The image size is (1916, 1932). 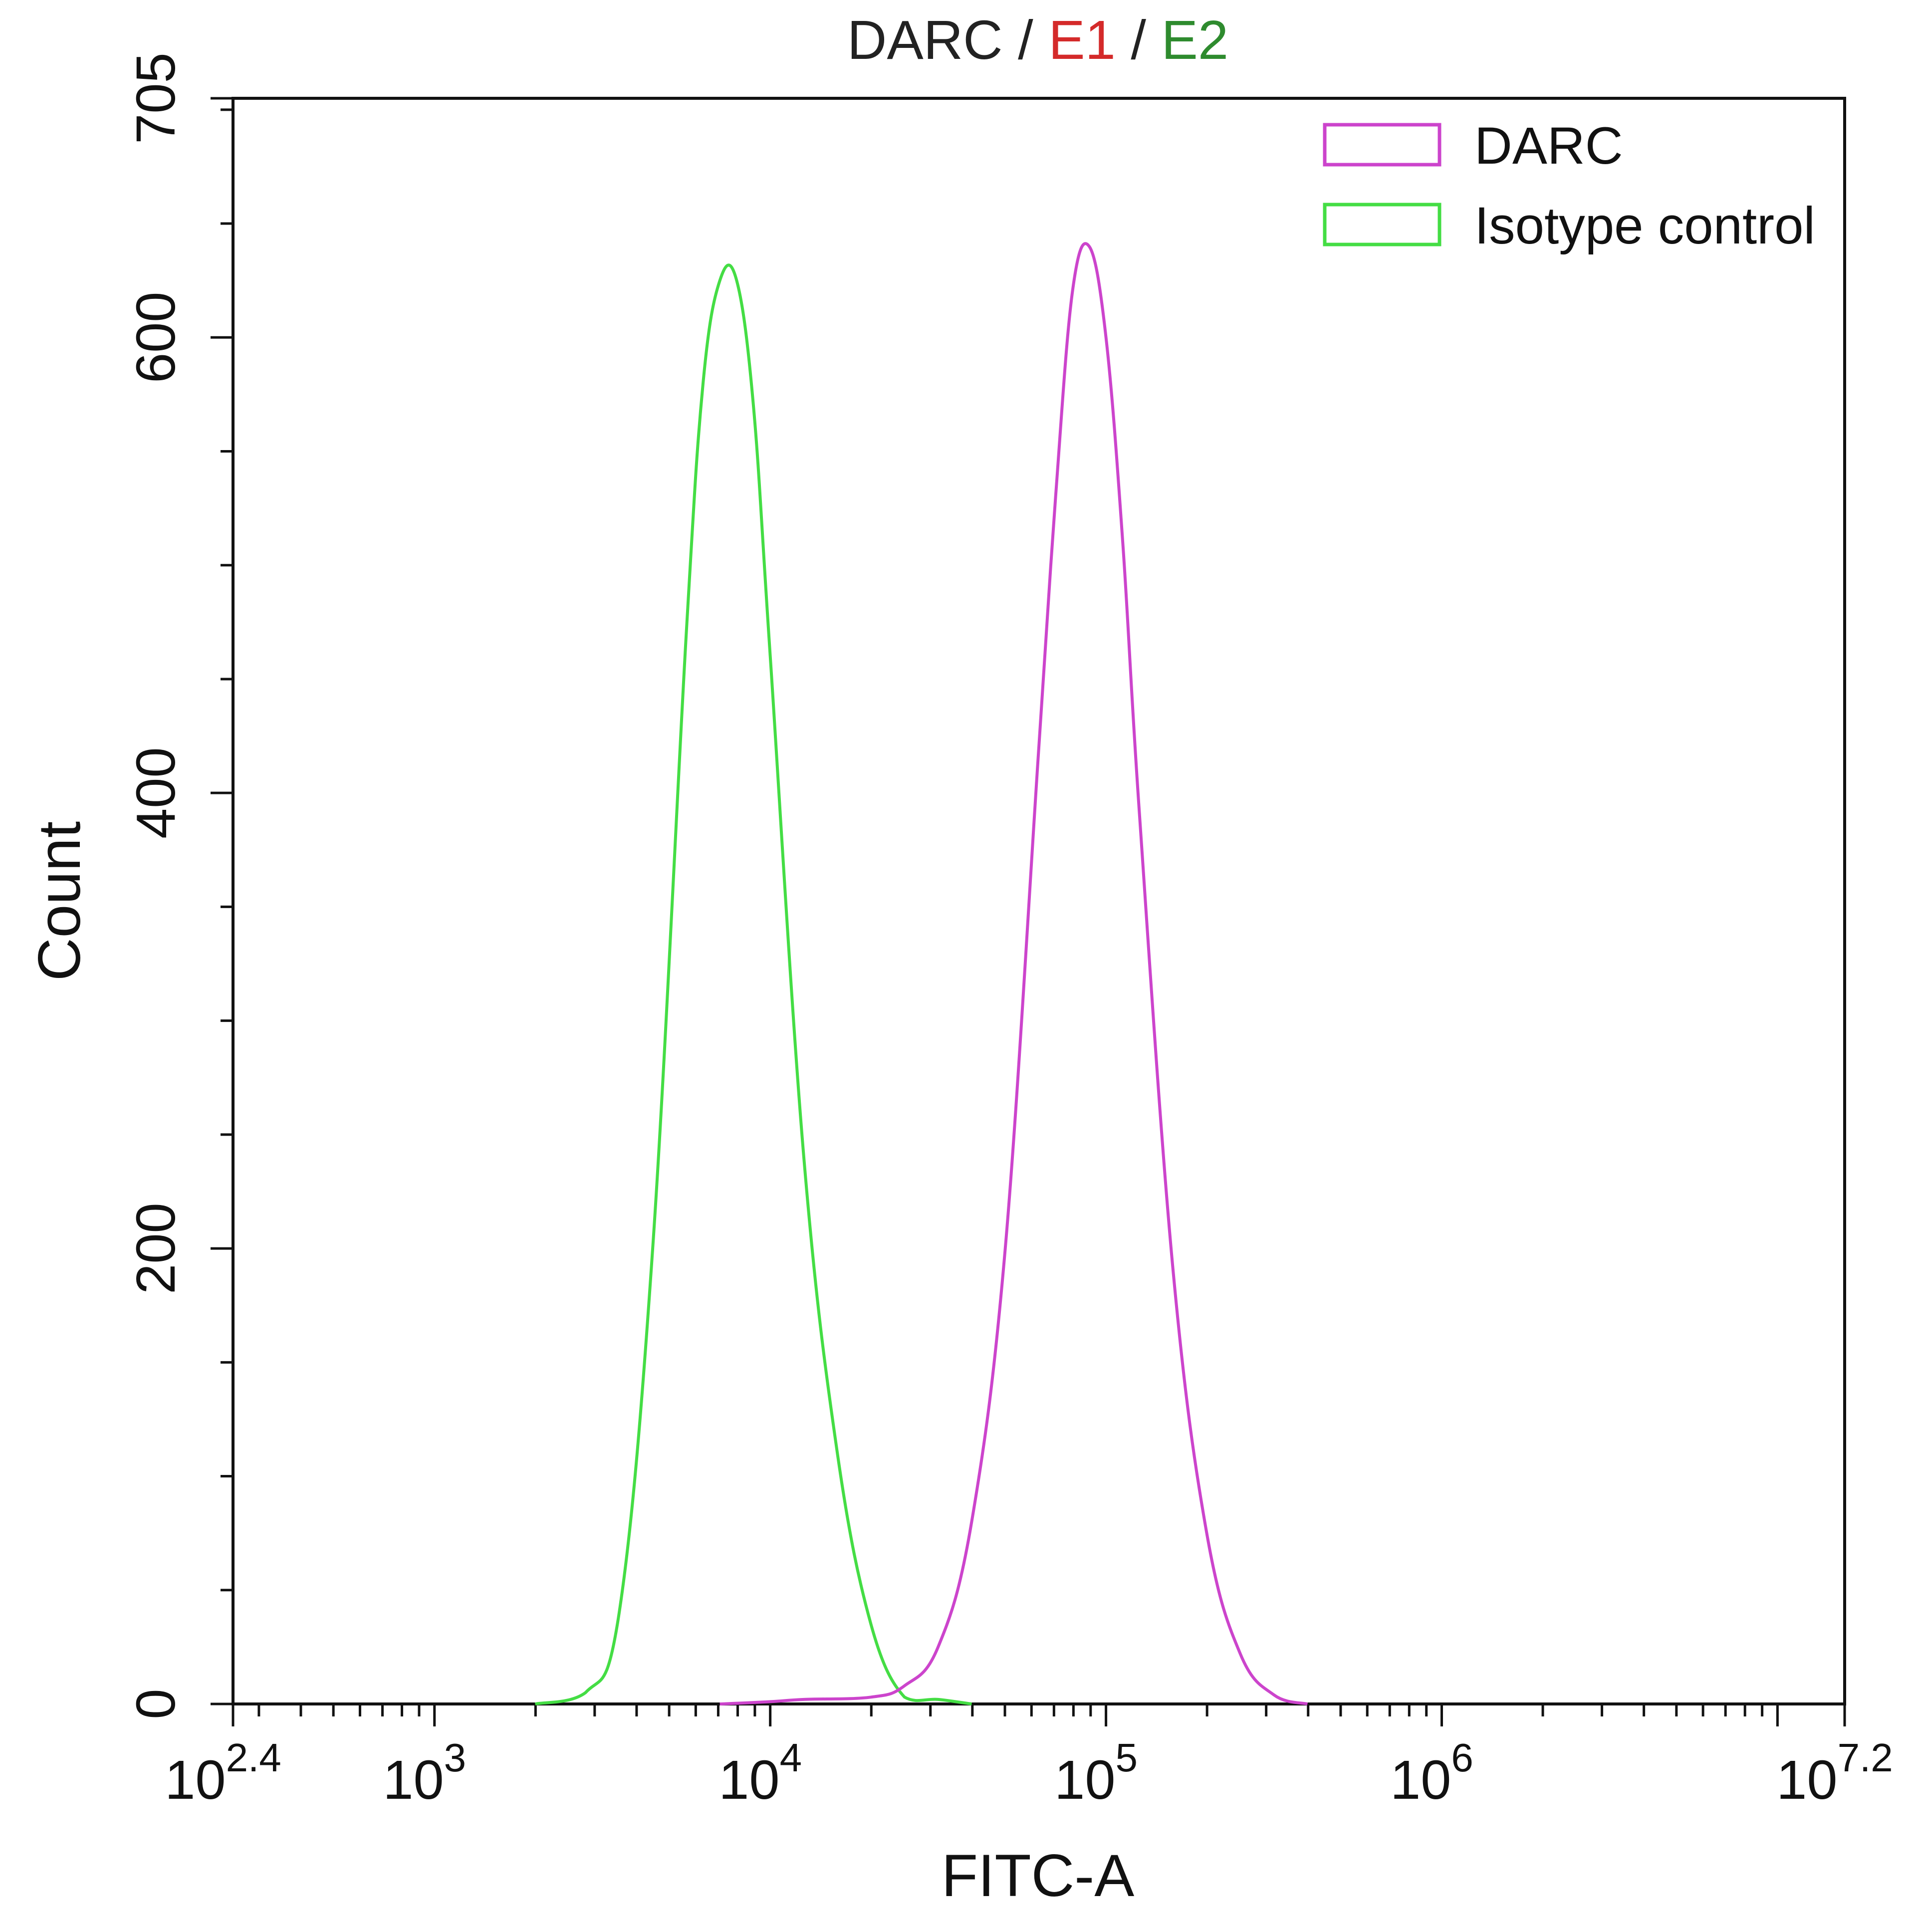 What do you see at coordinates (1834, 1773) in the screenshot?
I see `x-tick-label: 107.2` at bounding box center [1834, 1773].